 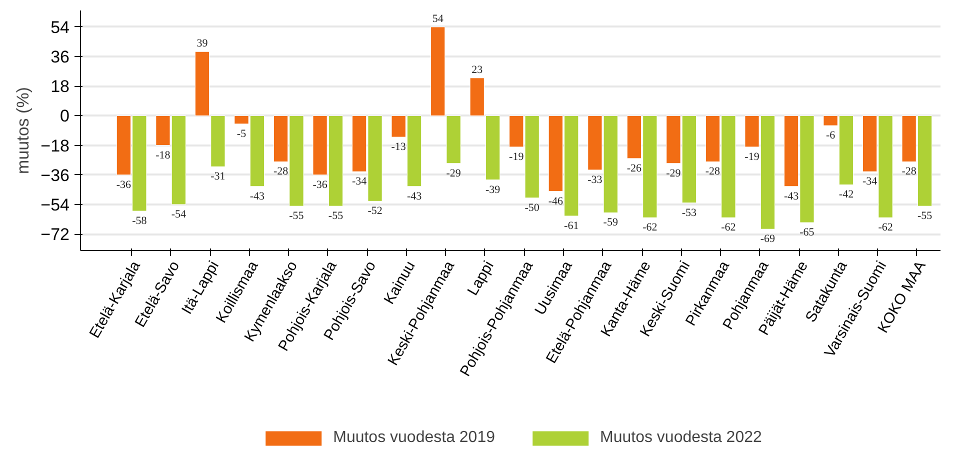 What do you see at coordinates (218, 176) in the screenshot?
I see `data-label: -31` at bounding box center [218, 176].